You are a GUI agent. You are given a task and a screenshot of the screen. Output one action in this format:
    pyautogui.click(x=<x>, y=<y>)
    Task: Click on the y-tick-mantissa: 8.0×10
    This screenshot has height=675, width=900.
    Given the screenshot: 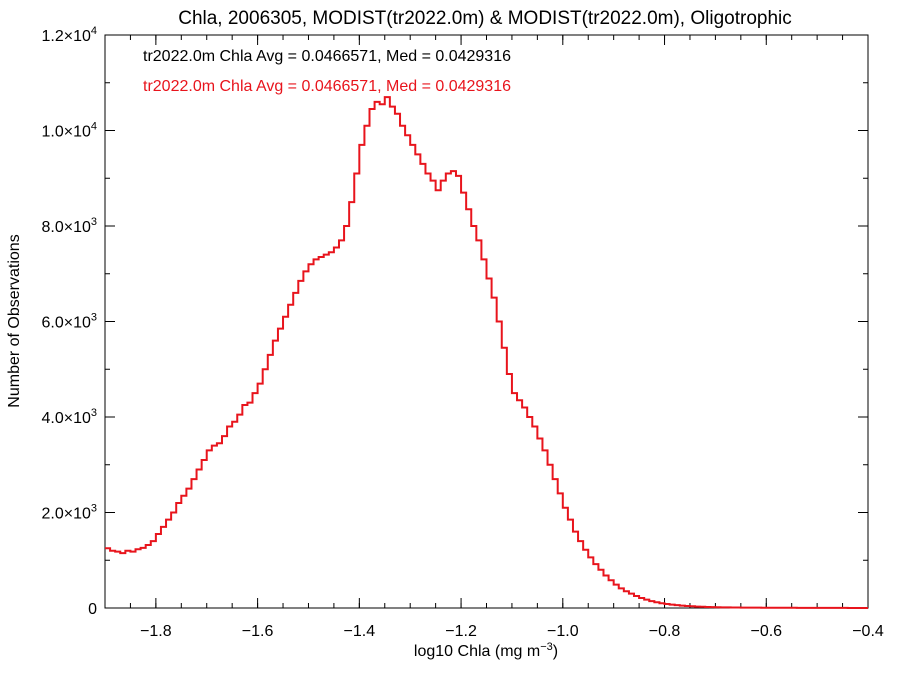 What is the action you would take?
    pyautogui.click(x=65, y=227)
    